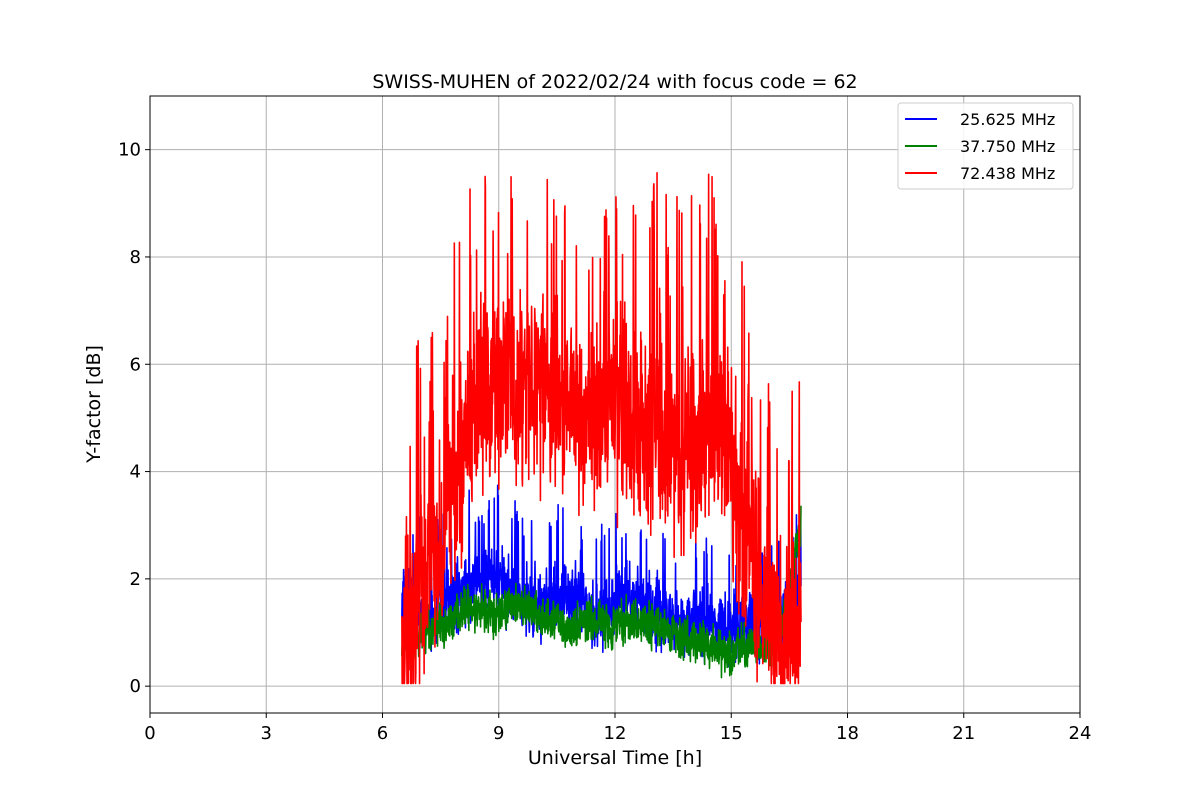 The height and width of the screenshot is (800, 1200). Describe the element at coordinates (135, 257) in the screenshot. I see `y-tick-label: 8` at that location.